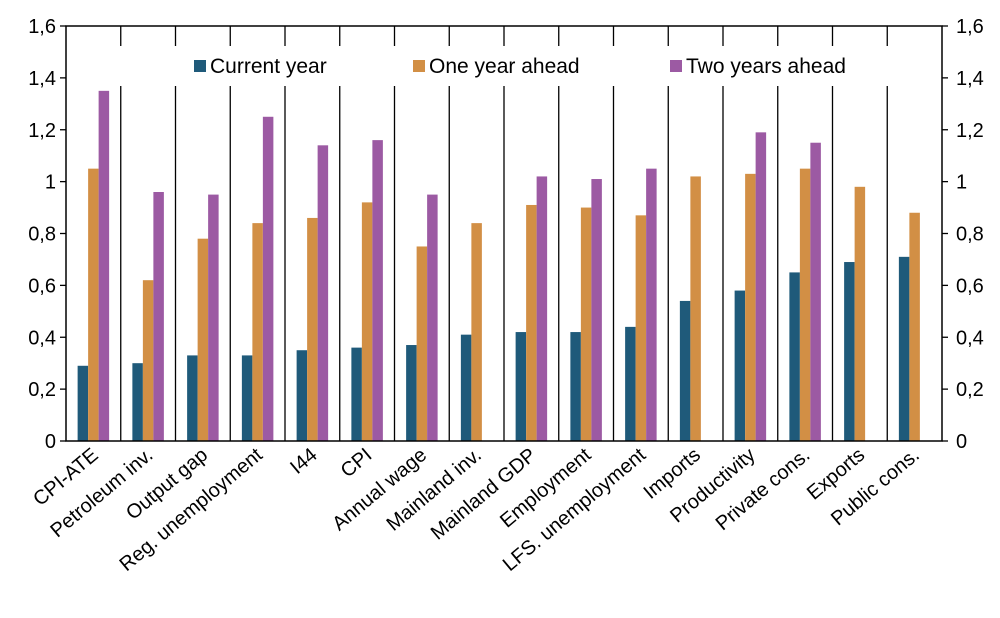 Image resolution: width=1000 pixels, height=618 pixels. What do you see at coordinates (379, 489) in the screenshot?
I see `x-tick-label: Annual wage` at bounding box center [379, 489].